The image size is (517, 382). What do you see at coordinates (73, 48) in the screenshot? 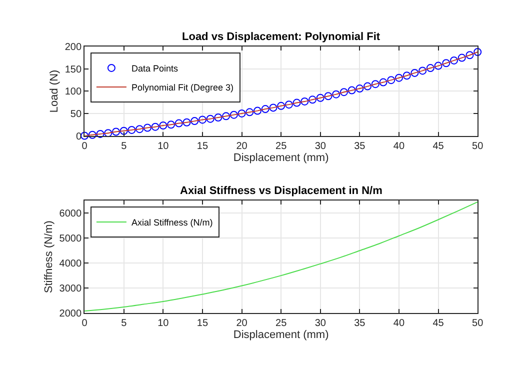
I see `y-tick-label: 200` at bounding box center [73, 48].